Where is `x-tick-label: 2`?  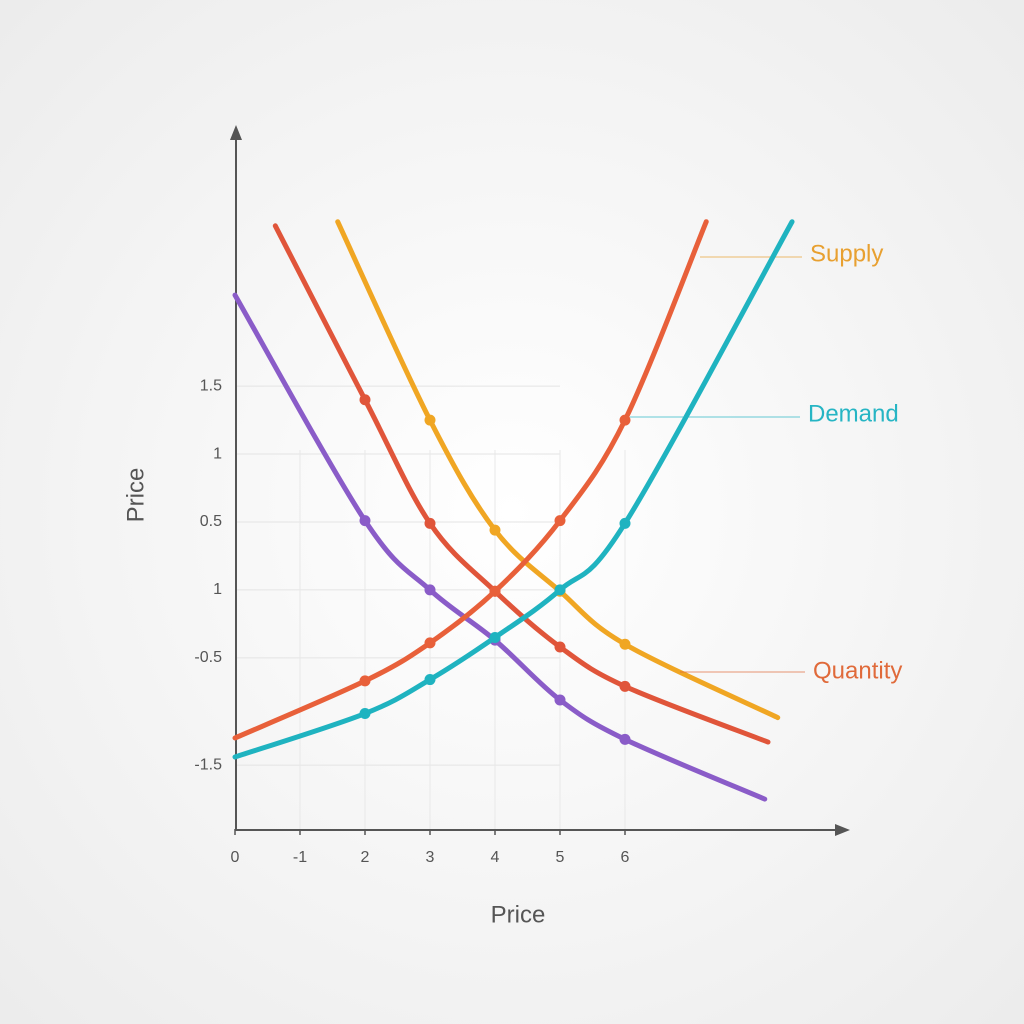 x-tick-label: 2 is located at coordinates (365, 857).